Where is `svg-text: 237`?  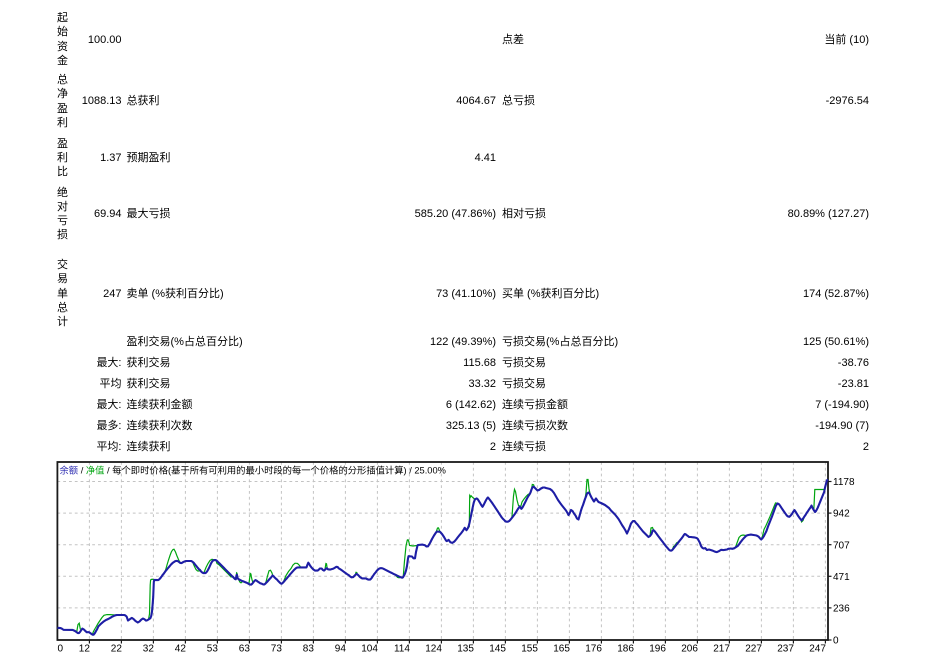 svg-text: 237 is located at coordinates (785, 649).